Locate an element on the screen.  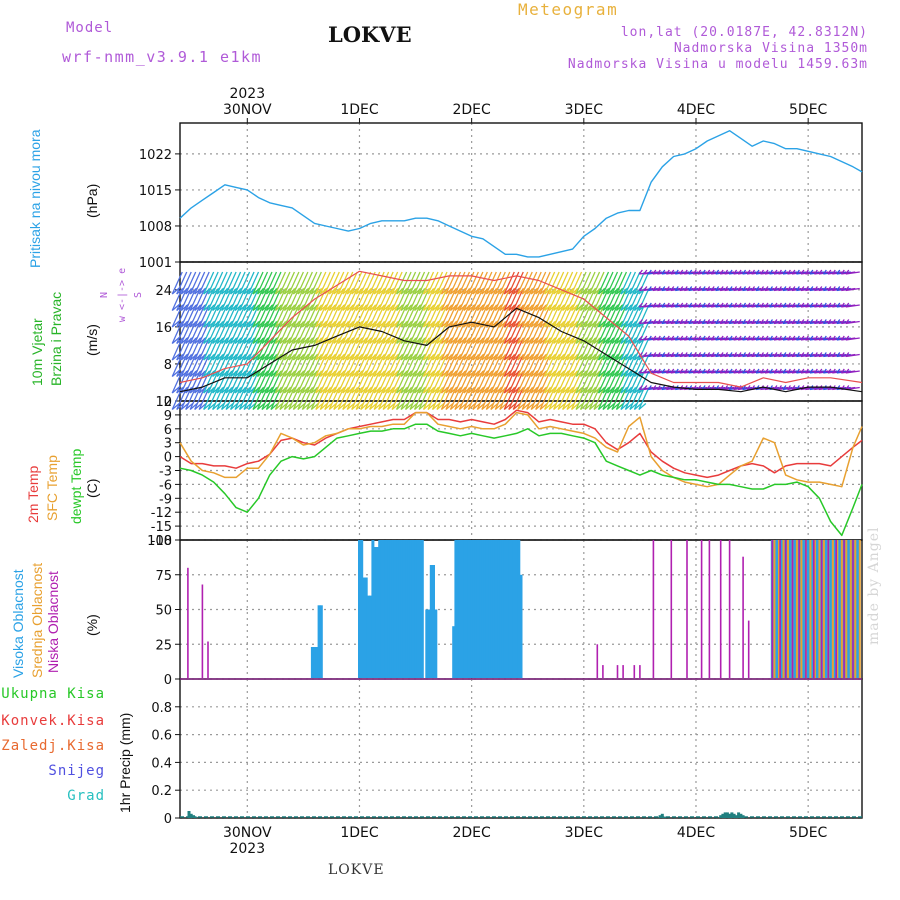
bottom-date-label: 5DEC is located at coordinates (808, 833).